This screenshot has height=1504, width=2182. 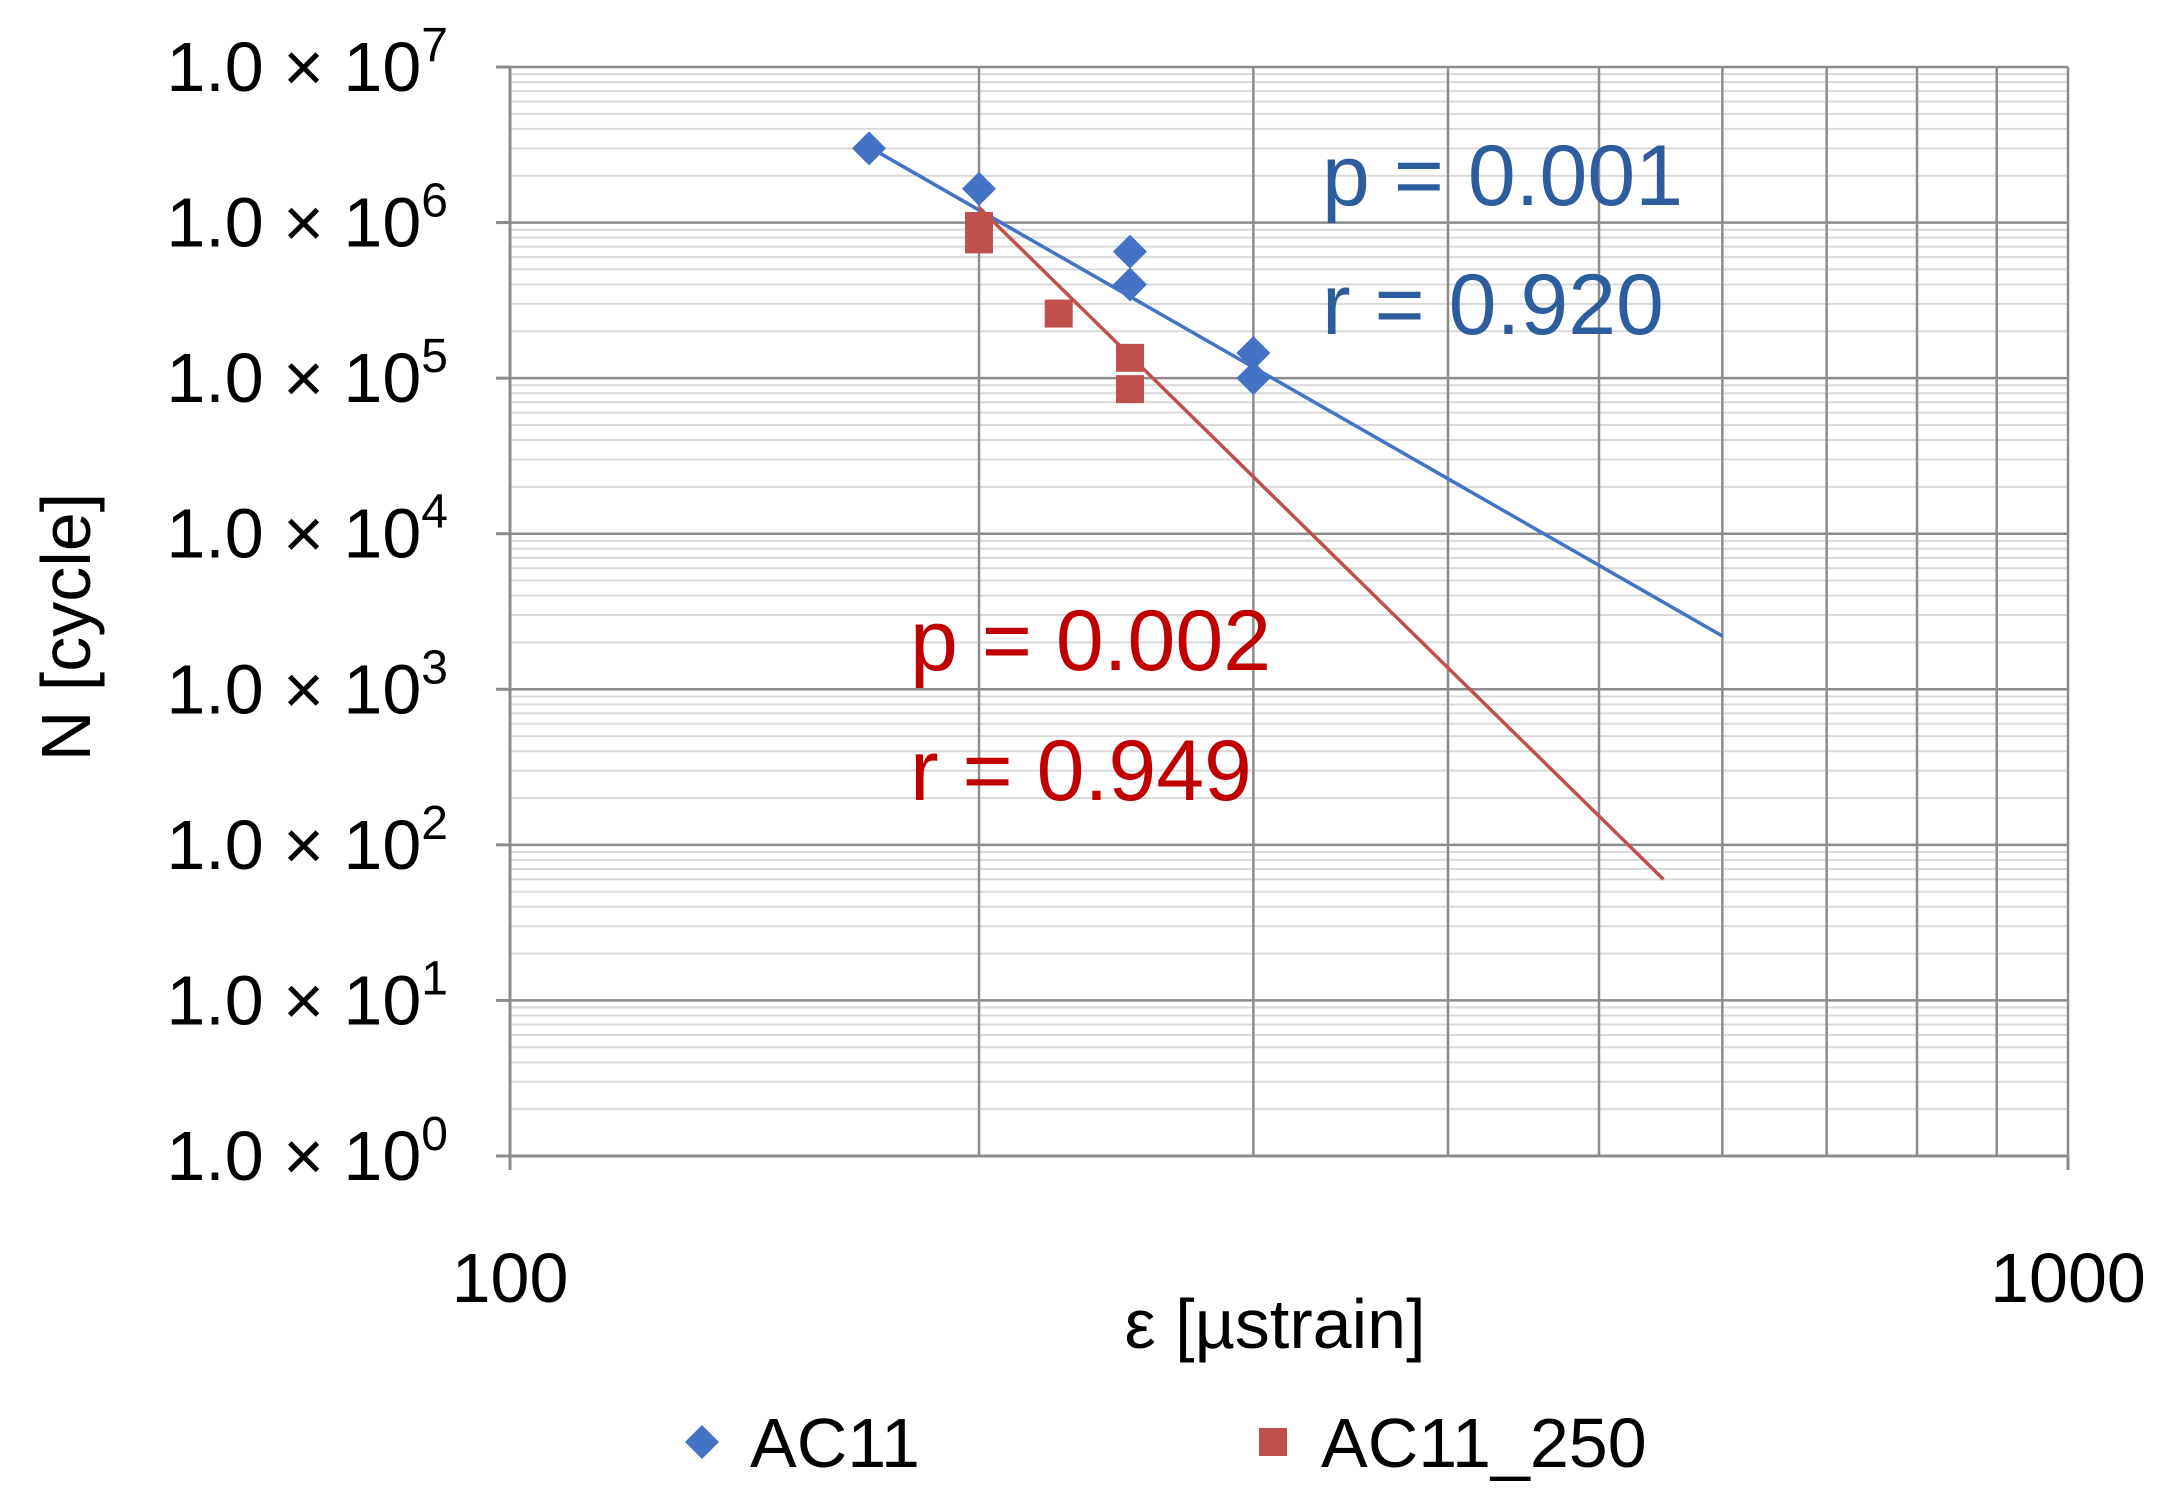 I want to click on y-tick-label: 1.0 × 10³, so click(x=307, y=684).